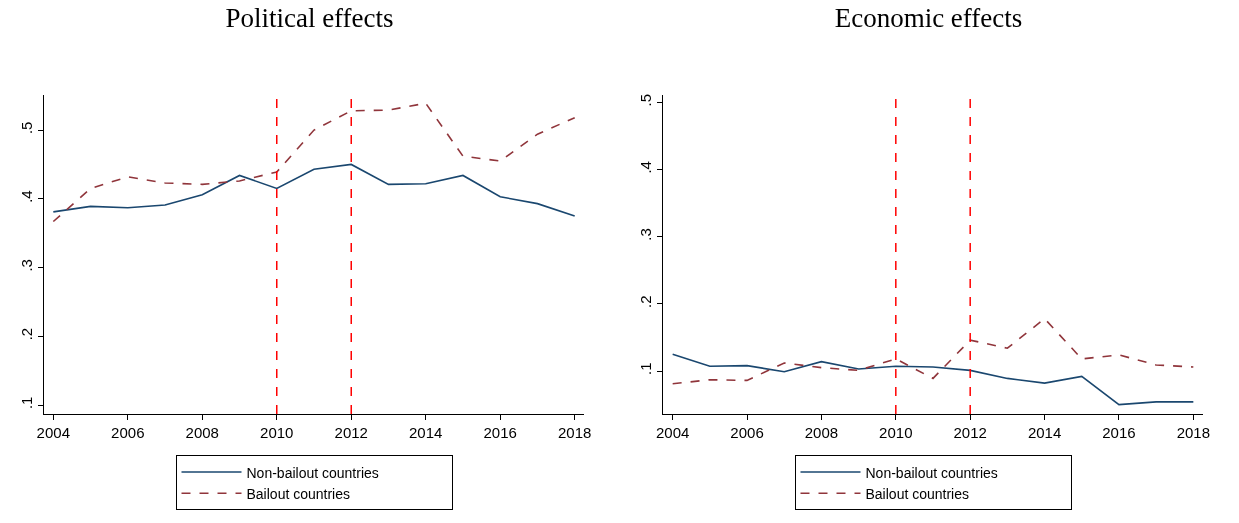  What do you see at coordinates (309, 17) in the screenshot?
I see `chart-title: Political effects` at bounding box center [309, 17].